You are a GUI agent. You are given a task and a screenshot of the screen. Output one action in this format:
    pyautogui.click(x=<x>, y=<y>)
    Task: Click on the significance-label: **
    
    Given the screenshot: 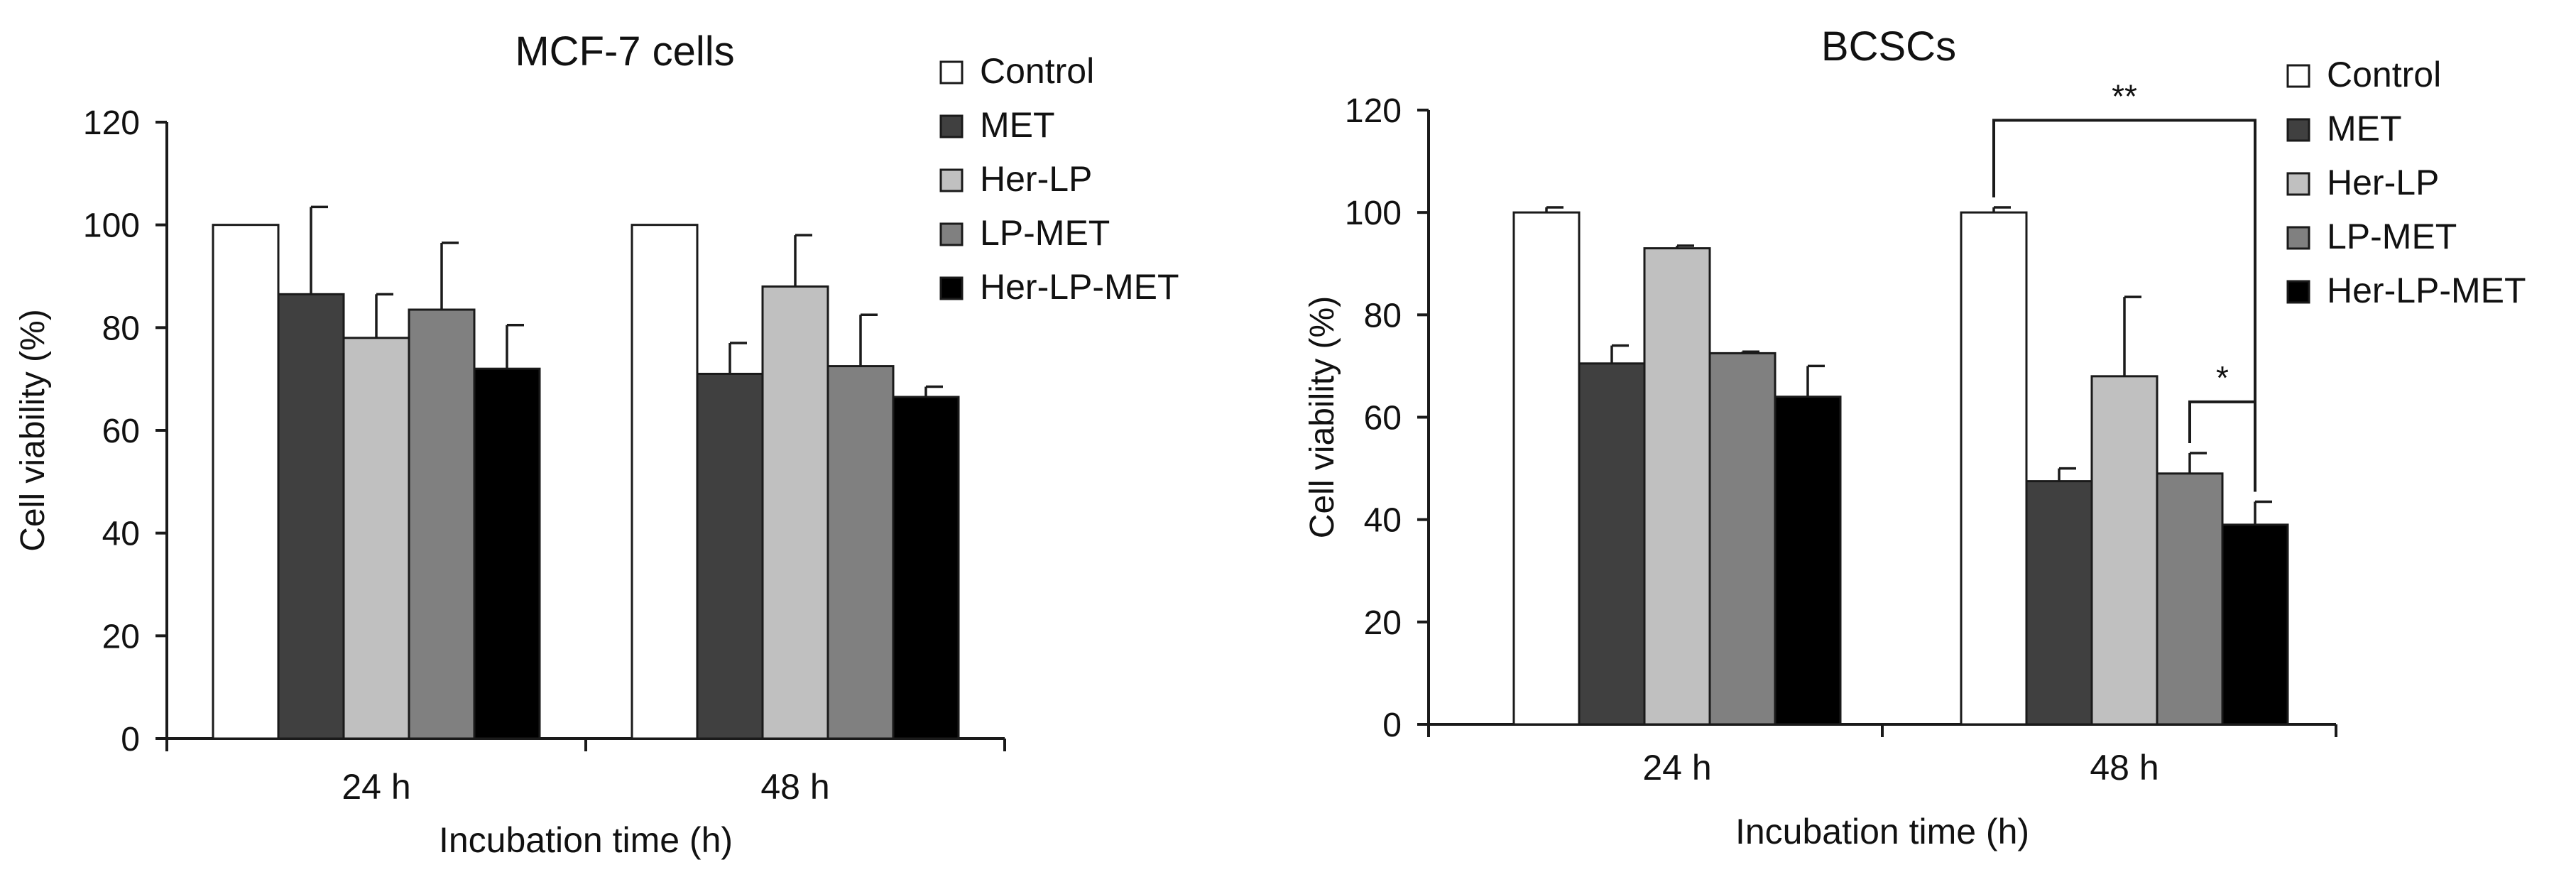 What is the action you would take?
    pyautogui.click(x=2124, y=96)
    